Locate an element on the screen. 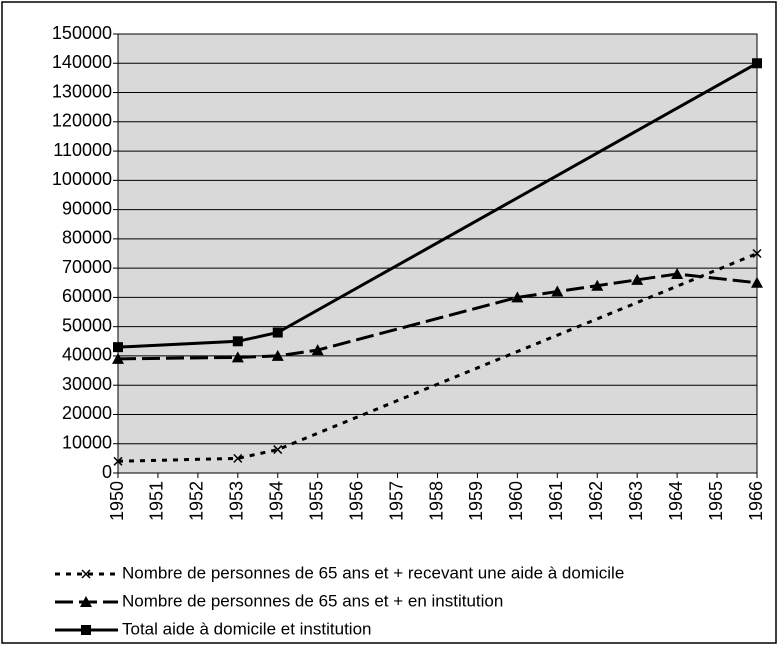 This screenshot has width=780, height=646. y-tick-label: 20000 is located at coordinates (87, 413).